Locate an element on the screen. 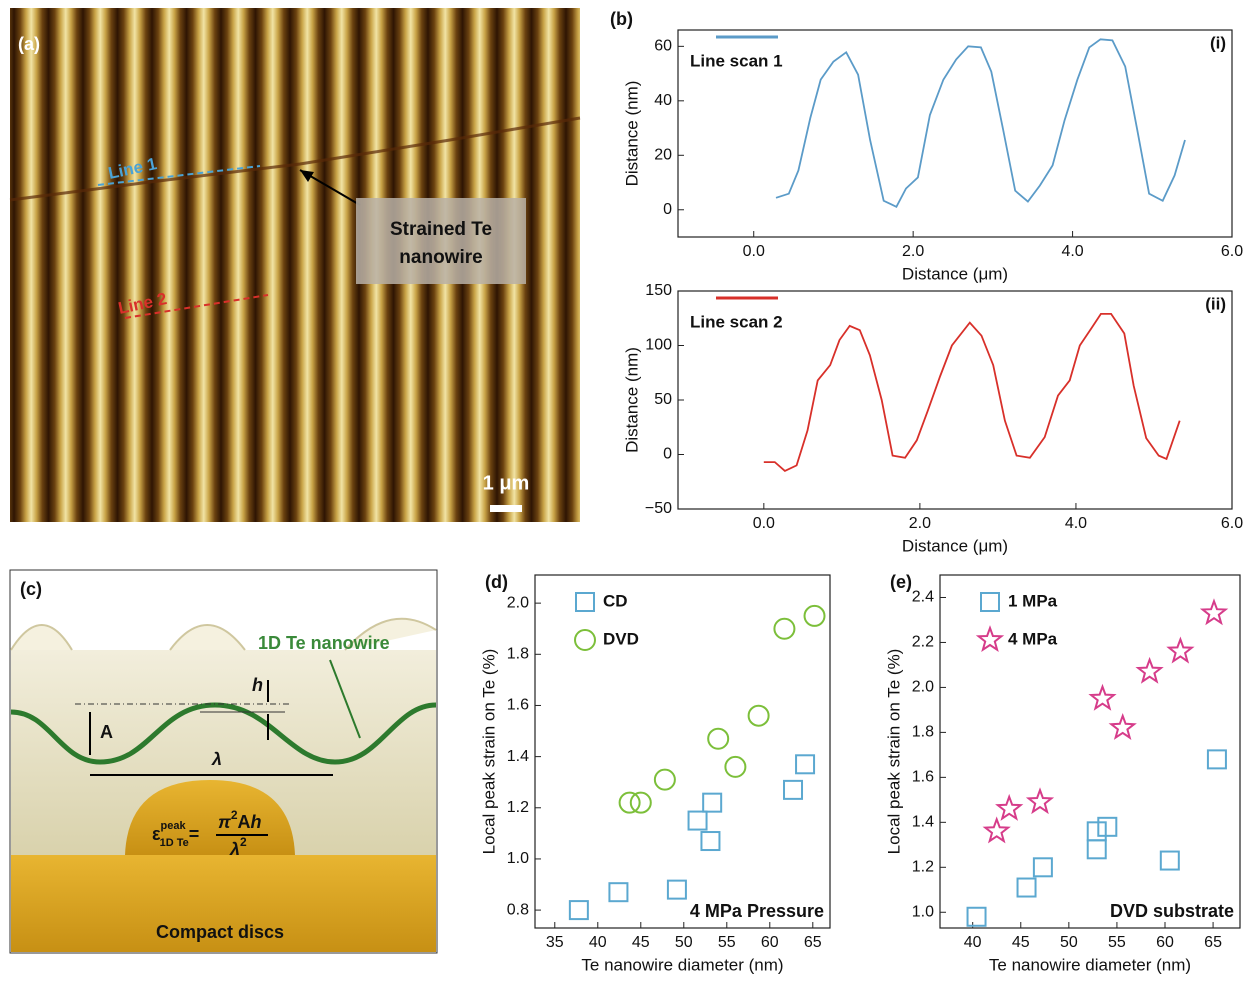 This screenshot has height=989, width=1253. x-tick-label: 4.0 is located at coordinates (1076, 523).